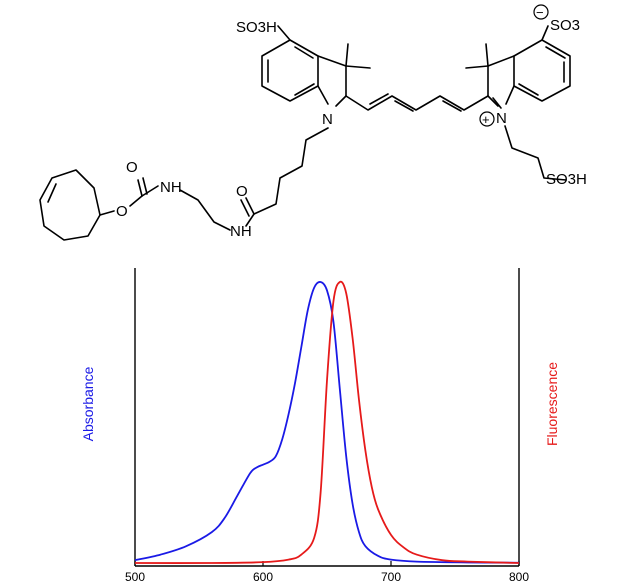 The image size is (636, 588). Describe the element at coordinates (417, 103) in the screenshot. I see `polymethine-chain` at that location.